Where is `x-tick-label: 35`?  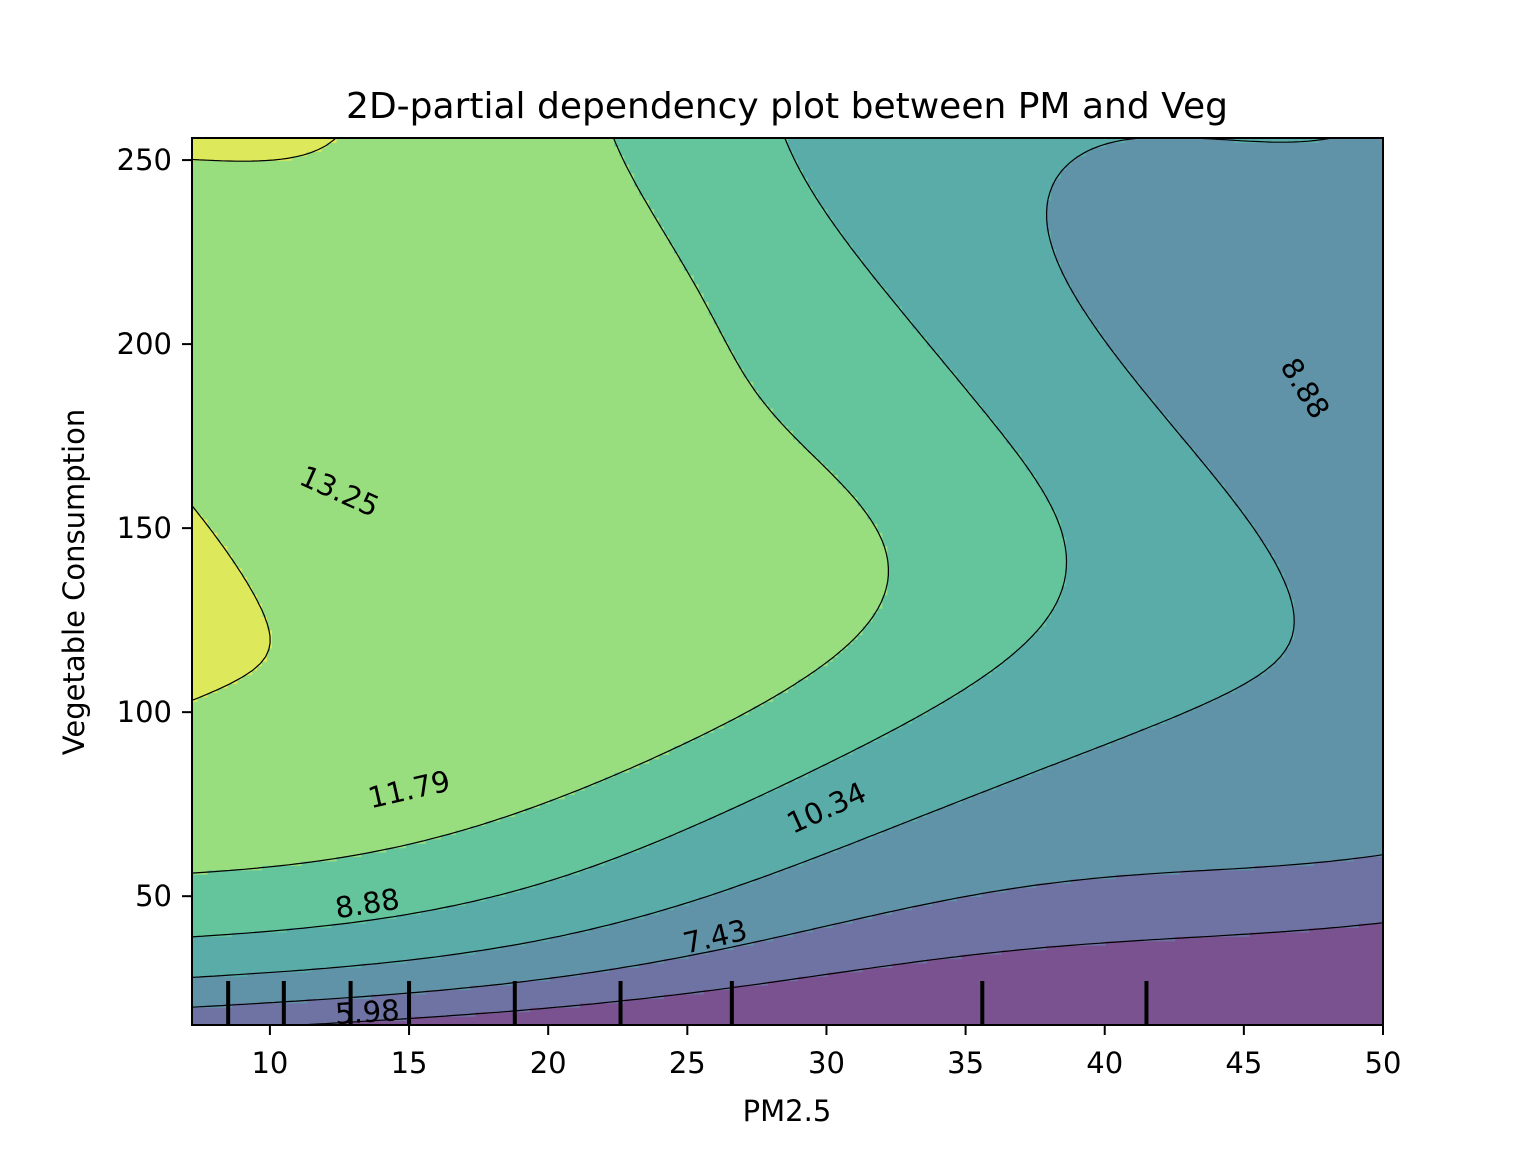
x-tick-label: 35 is located at coordinates (965, 1063).